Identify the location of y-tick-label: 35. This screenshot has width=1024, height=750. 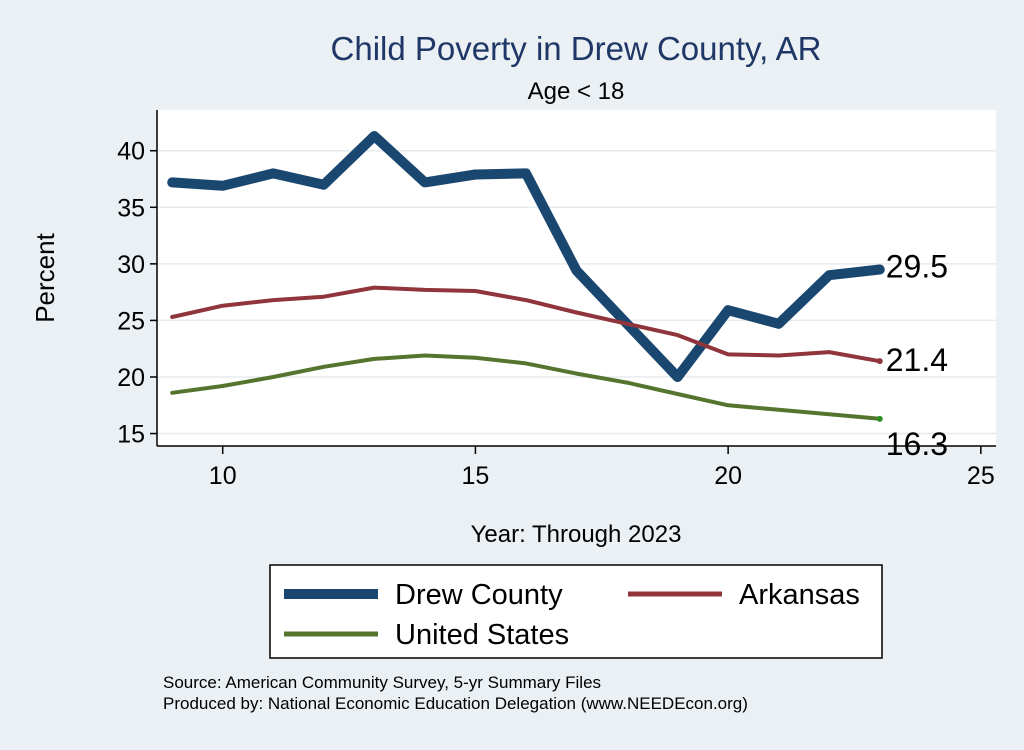
(131, 208).